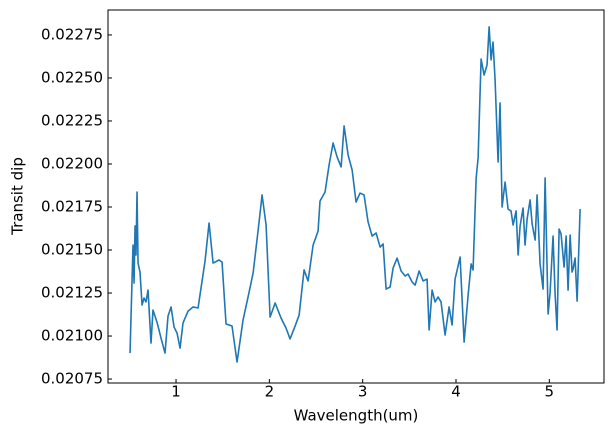  What do you see at coordinates (456, 392) in the screenshot?
I see `x-tick-label: 4` at bounding box center [456, 392].